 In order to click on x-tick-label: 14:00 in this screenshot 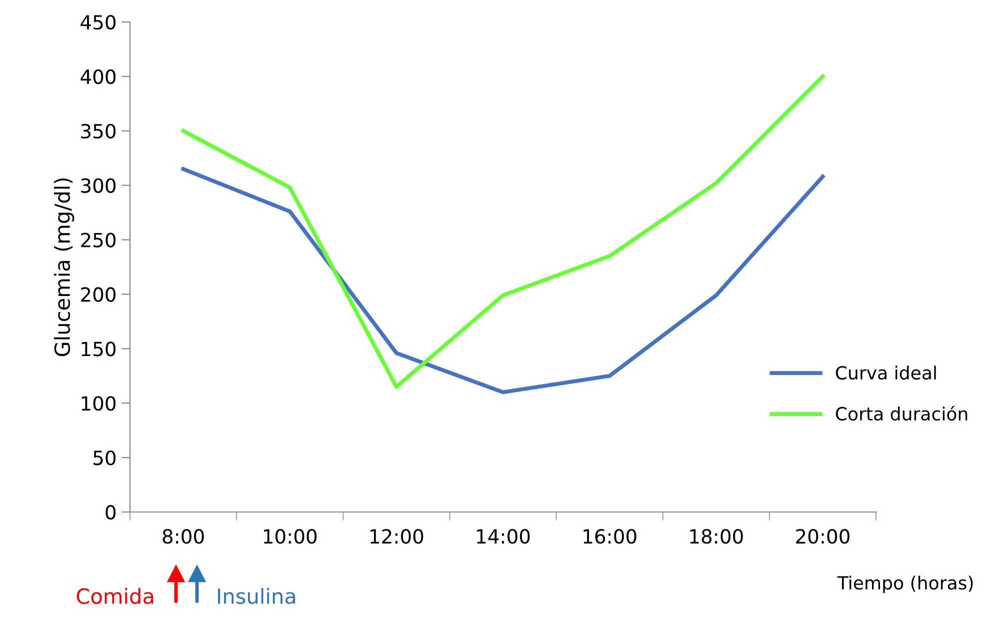, I will do `click(503, 536)`.